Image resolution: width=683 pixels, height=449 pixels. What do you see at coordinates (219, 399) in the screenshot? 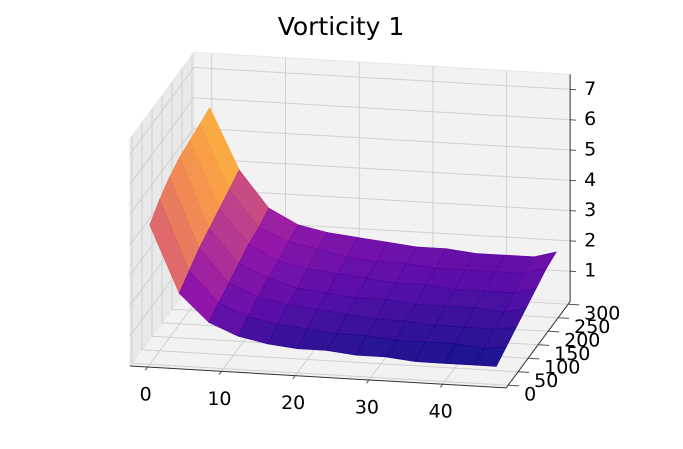
I see `x-tick-label: 10` at bounding box center [219, 399].